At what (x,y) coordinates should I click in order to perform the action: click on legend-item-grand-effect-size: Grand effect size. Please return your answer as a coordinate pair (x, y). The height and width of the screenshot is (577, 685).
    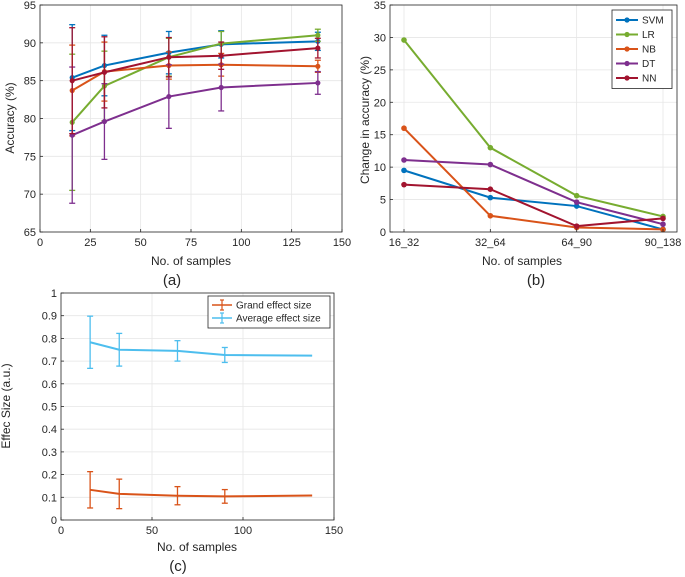
    Looking at the image, I should click on (262, 305).